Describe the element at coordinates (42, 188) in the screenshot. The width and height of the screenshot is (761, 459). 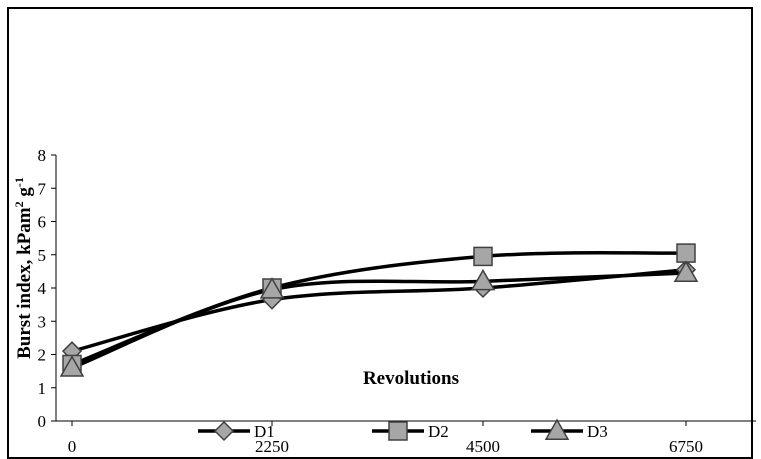
I see `y-tick-label: 7` at that location.